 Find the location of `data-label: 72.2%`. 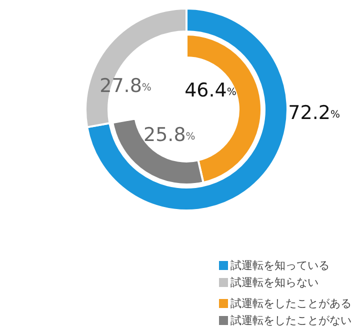

data-label: 72.2% is located at coordinates (314, 113).